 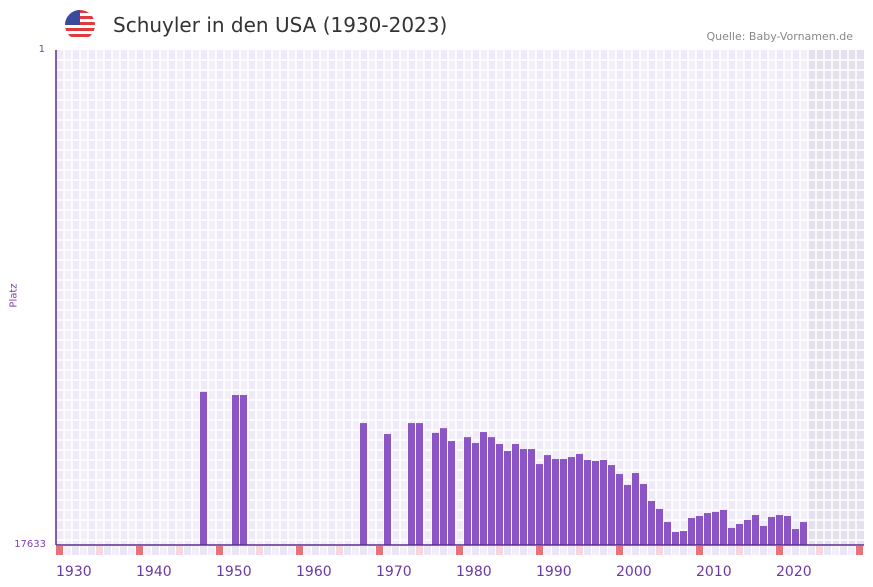 What do you see at coordinates (195, 550) in the screenshot?
I see `year-marker-1947` at bounding box center [195, 550].